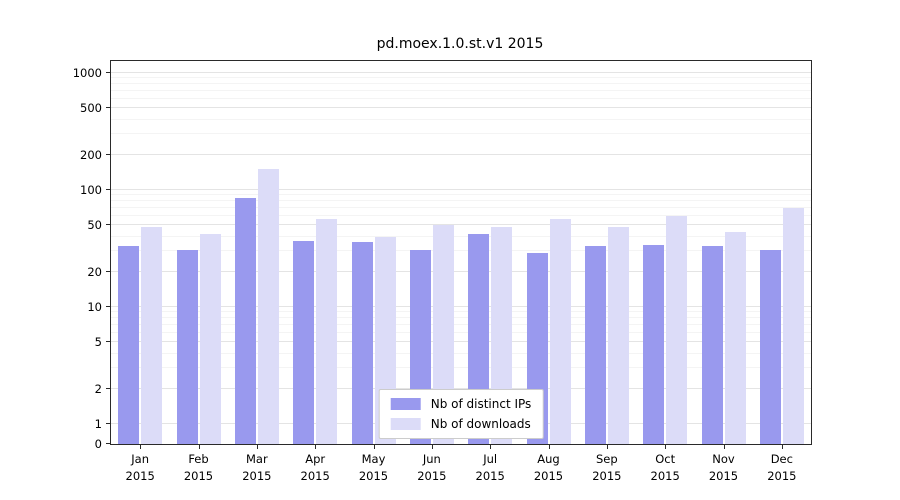  I want to click on x-tick-label: Jun 2015, so click(432, 468).